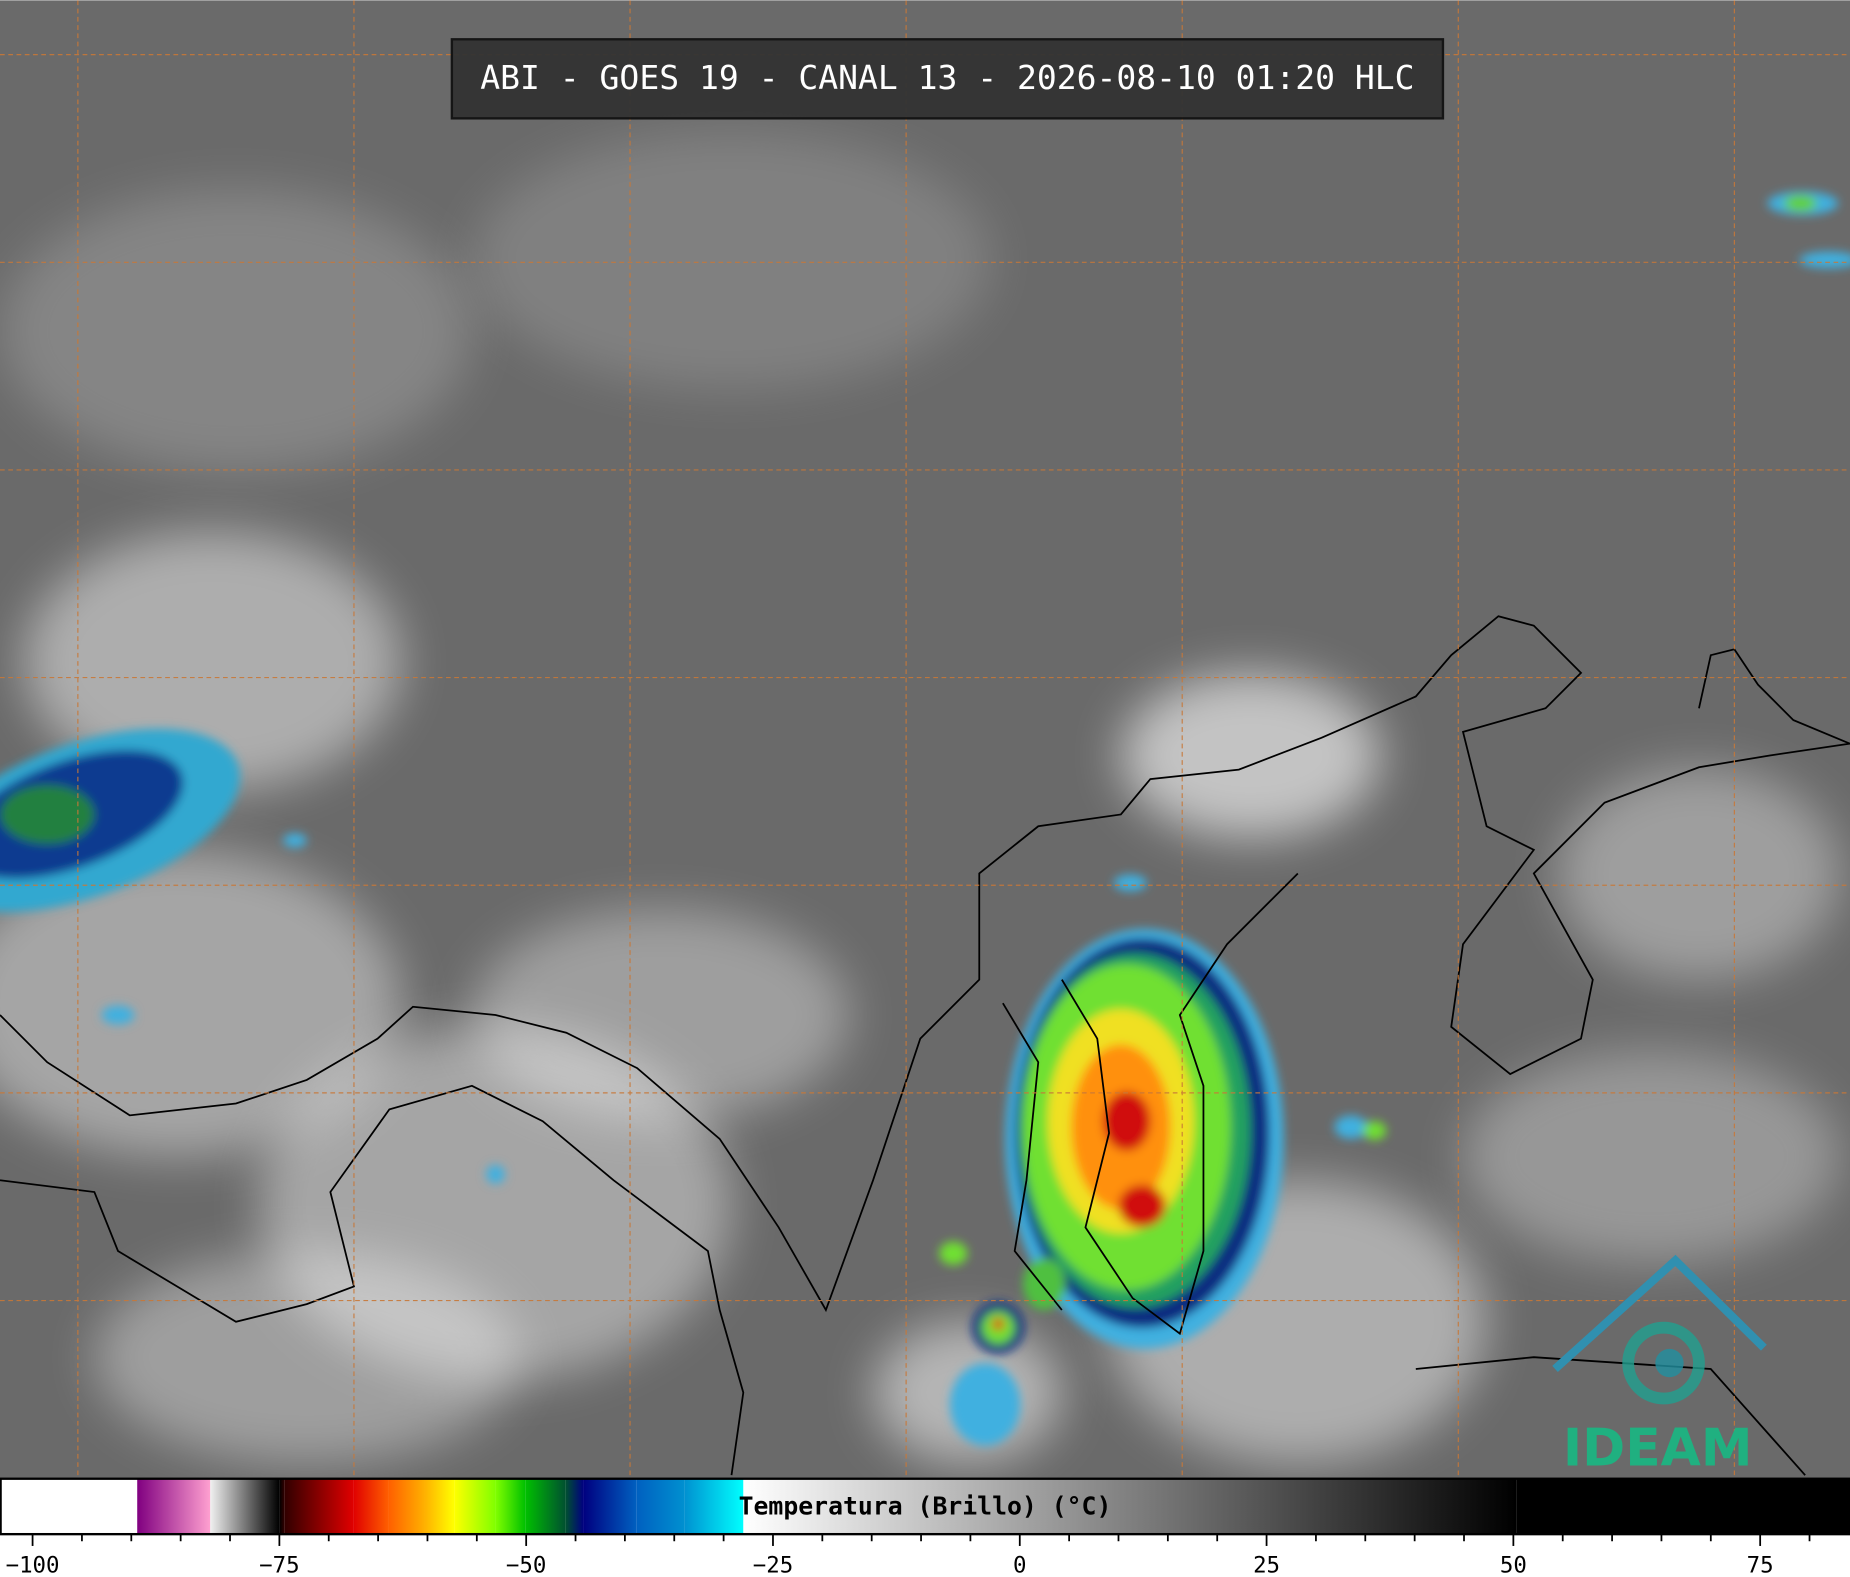 The height and width of the screenshot is (1577, 1850). Describe the element at coordinates (1760, 1565) in the screenshot. I see `tick-label: 75` at that location.